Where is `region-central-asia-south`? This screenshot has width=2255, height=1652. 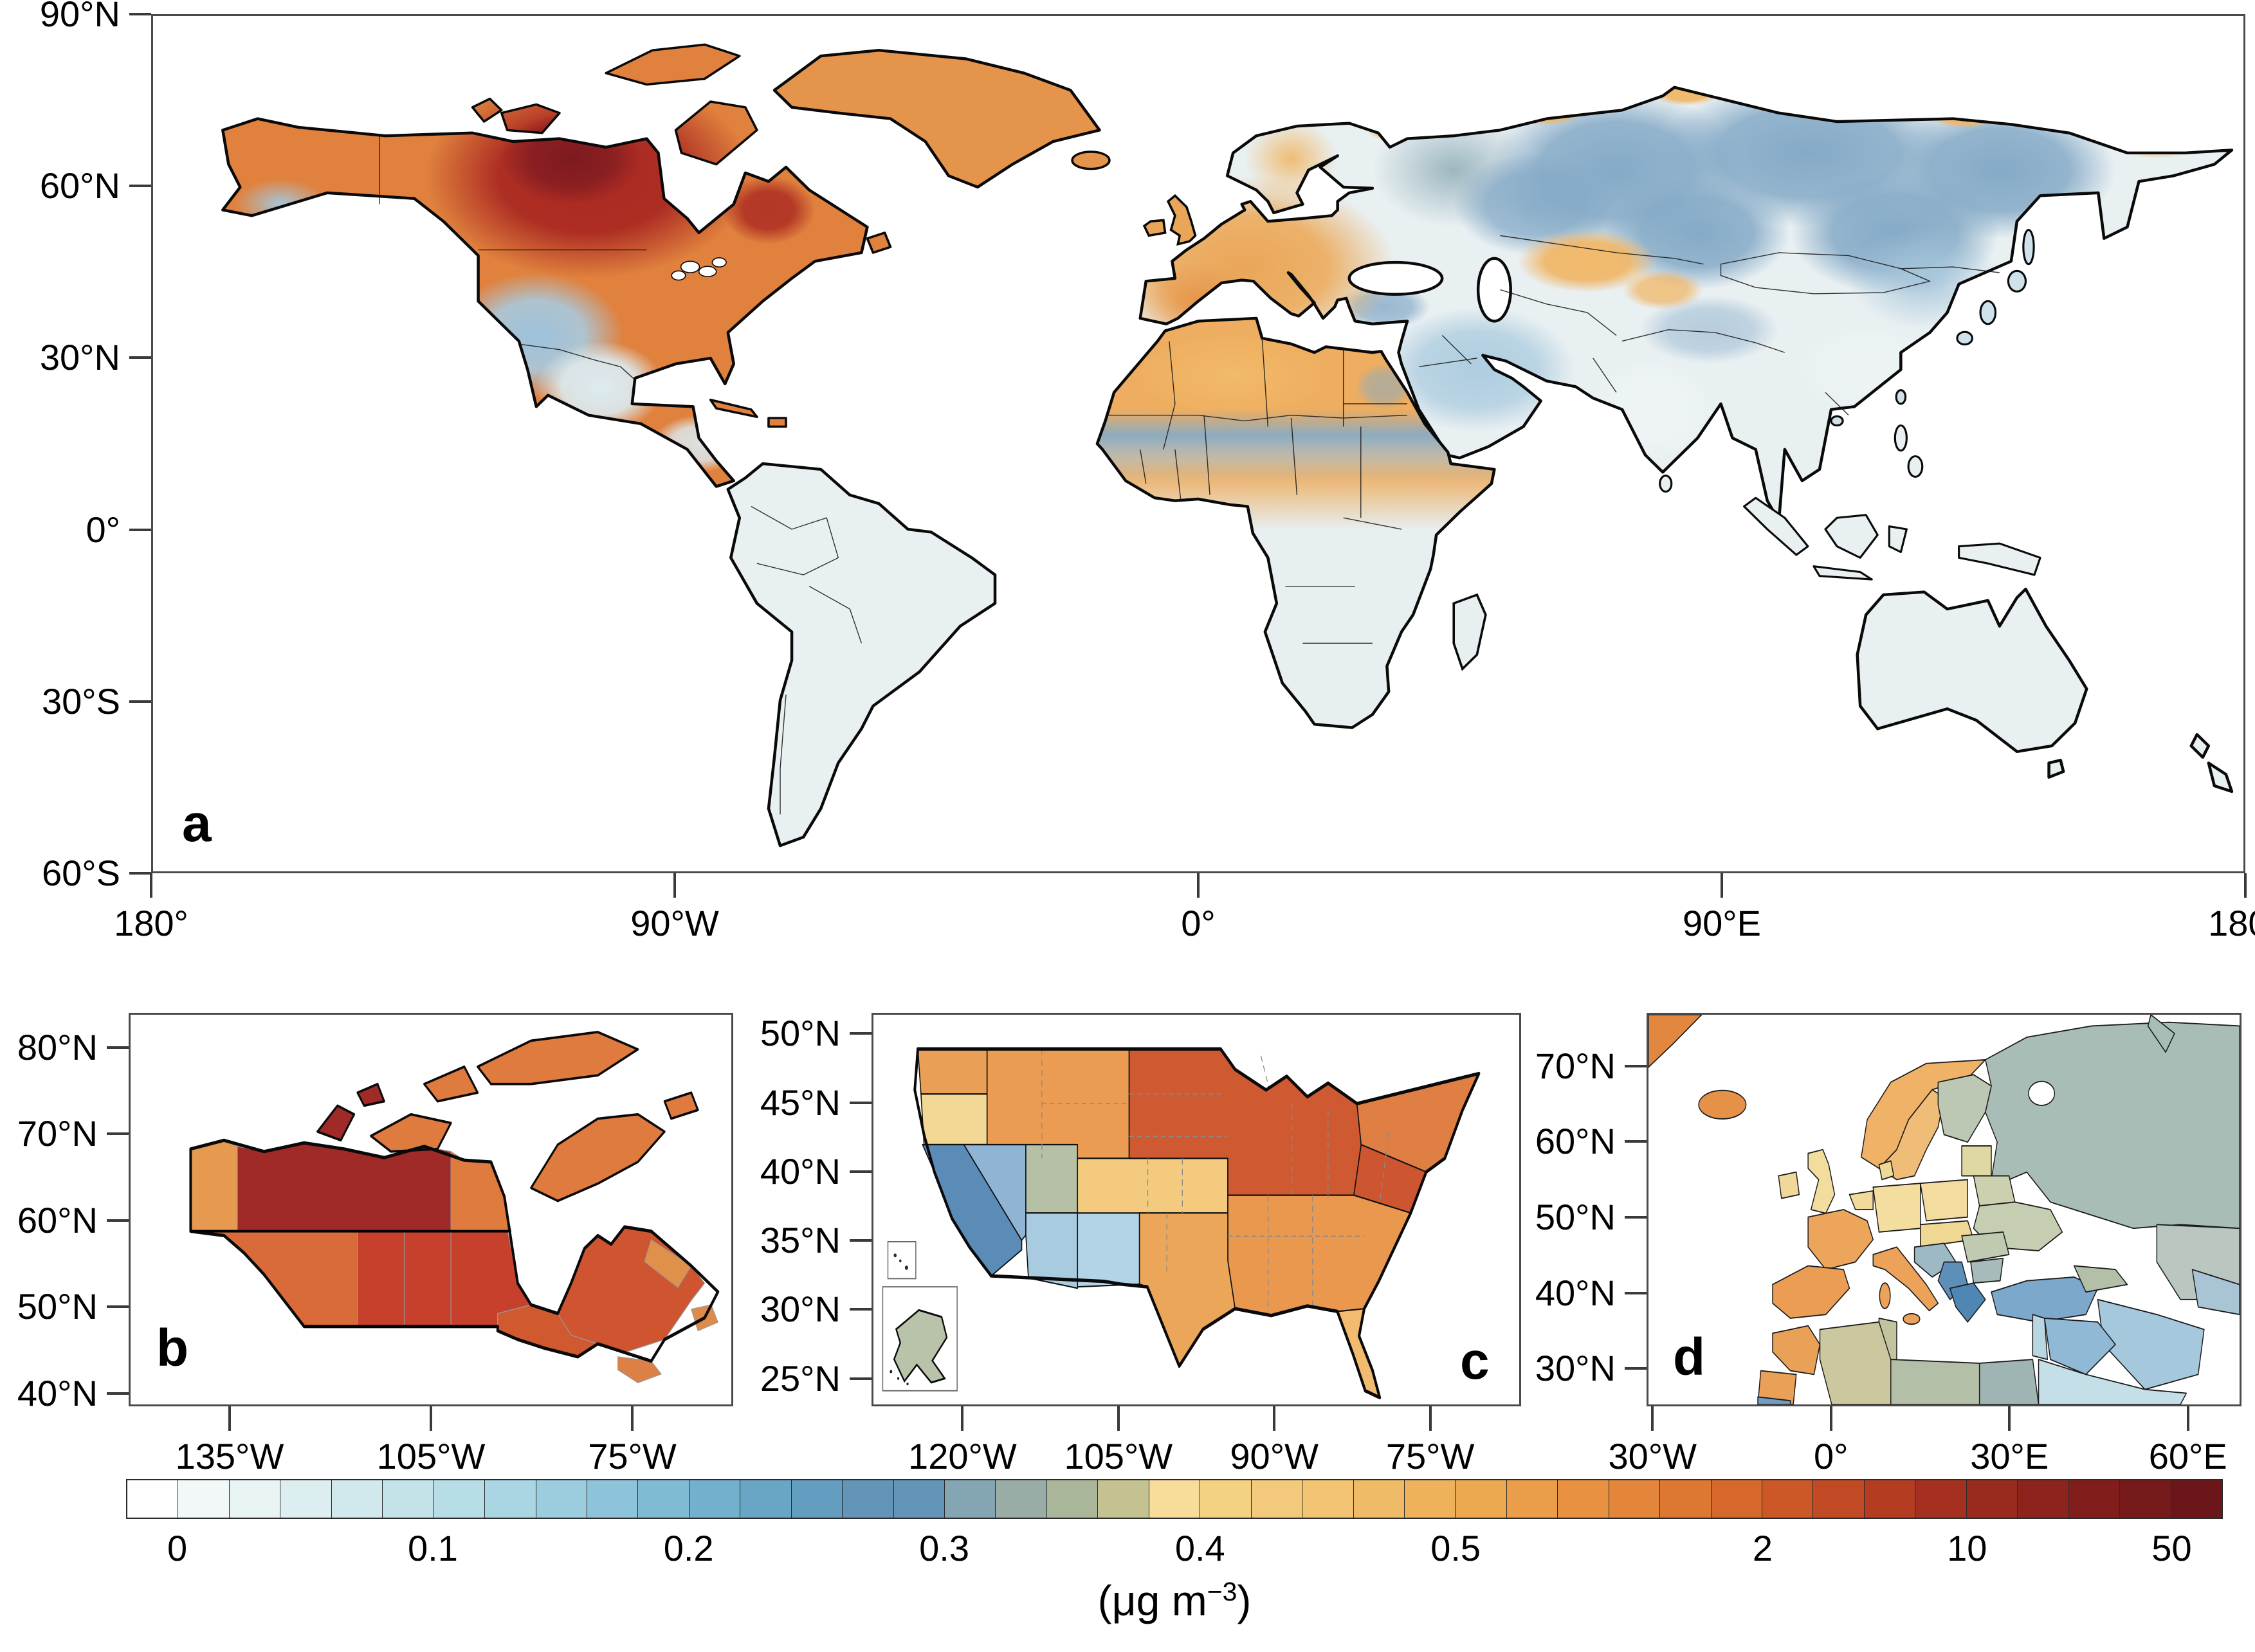 region-central-asia-south is located at coordinates (2215, 1292).